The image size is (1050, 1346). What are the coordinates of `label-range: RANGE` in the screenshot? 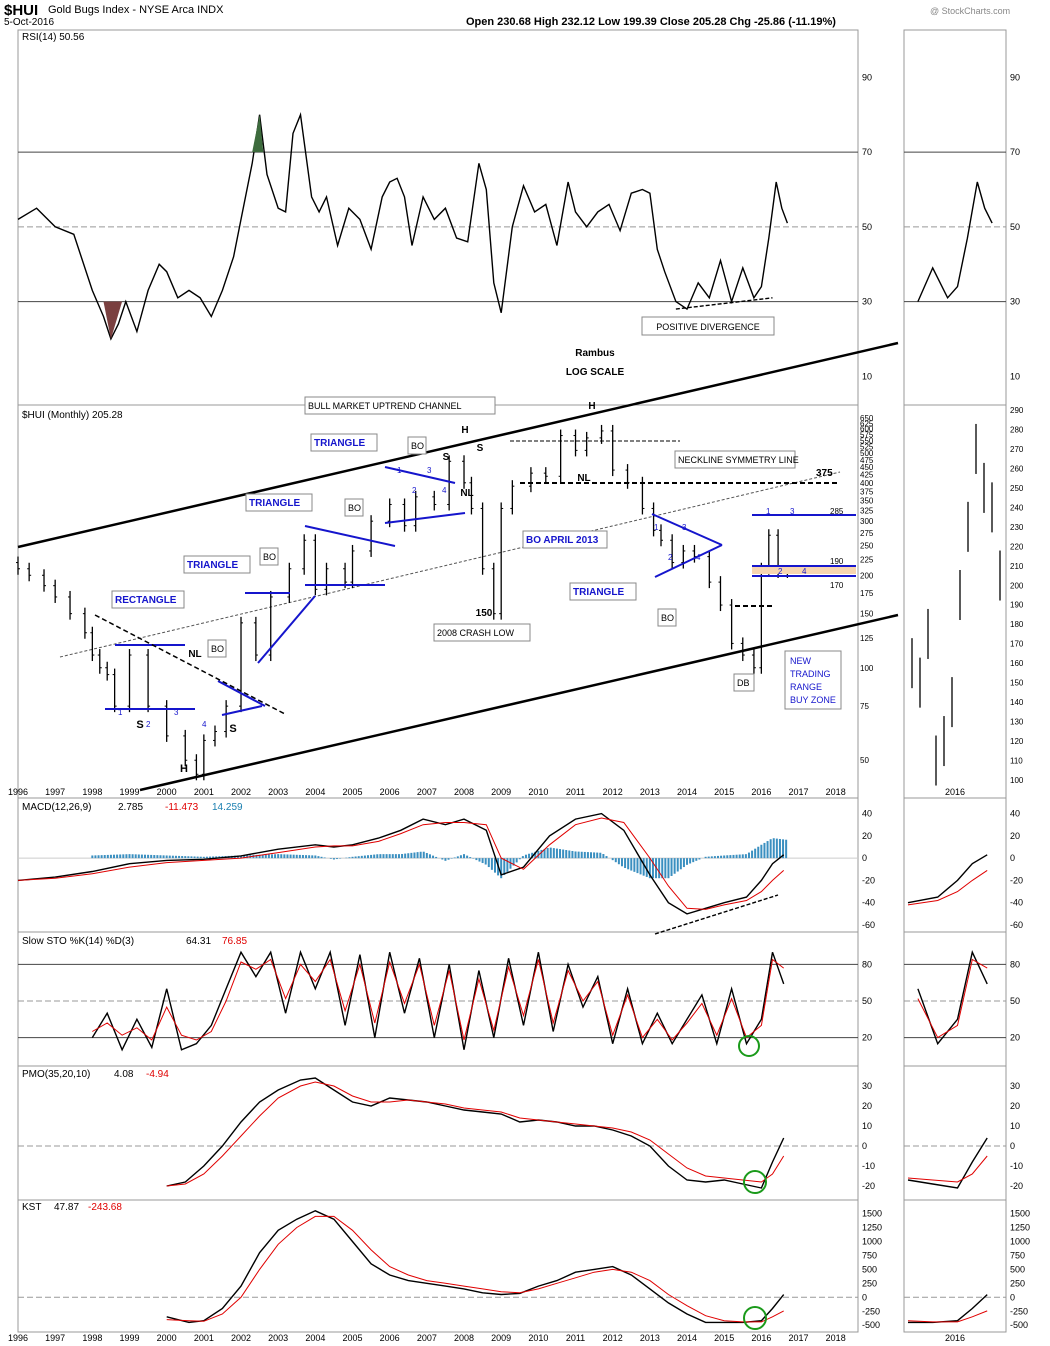 It's located at (806, 687).